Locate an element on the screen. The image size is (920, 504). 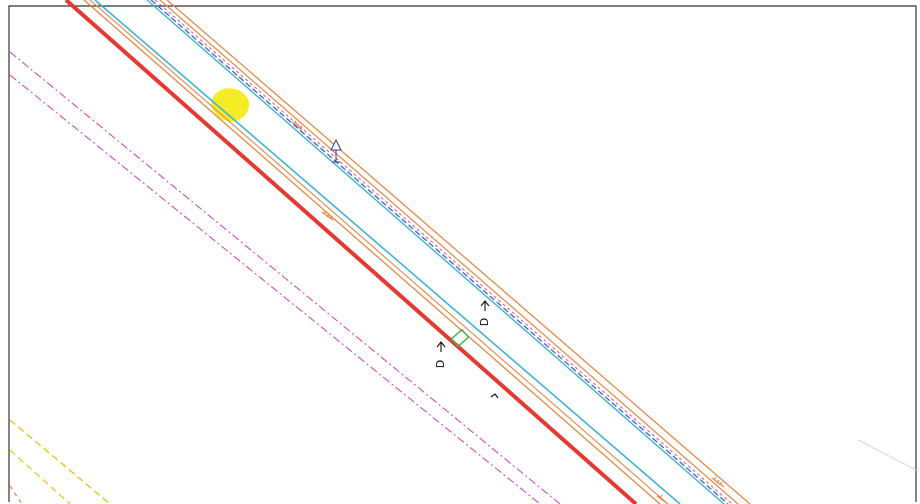
label-group-b: D is located at coordinates (484, 322).